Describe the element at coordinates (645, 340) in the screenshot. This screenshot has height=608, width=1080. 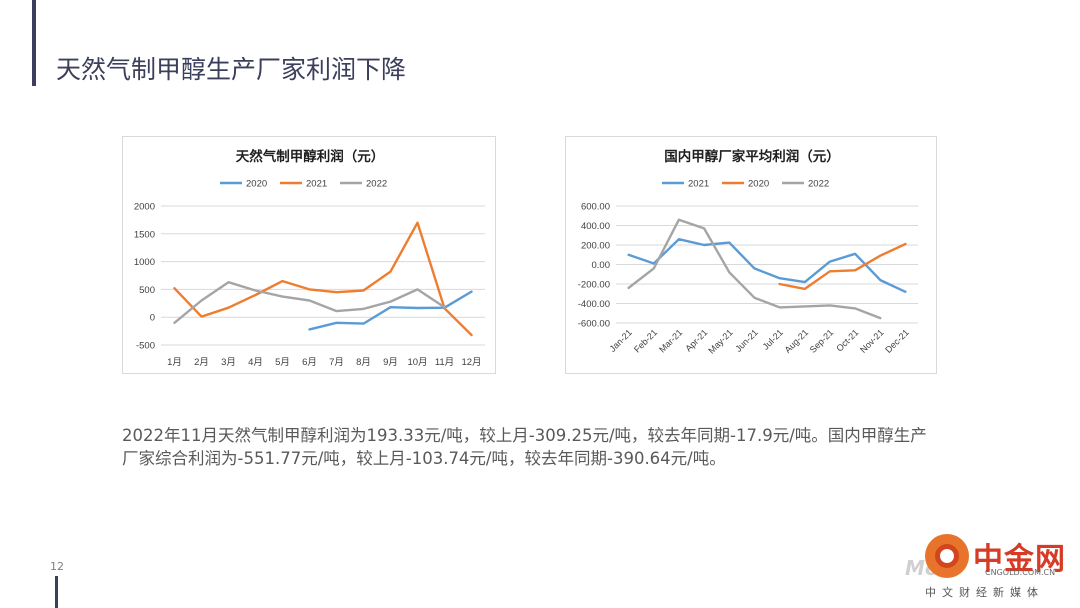
I see `x-tick-label: Feb-21` at that location.